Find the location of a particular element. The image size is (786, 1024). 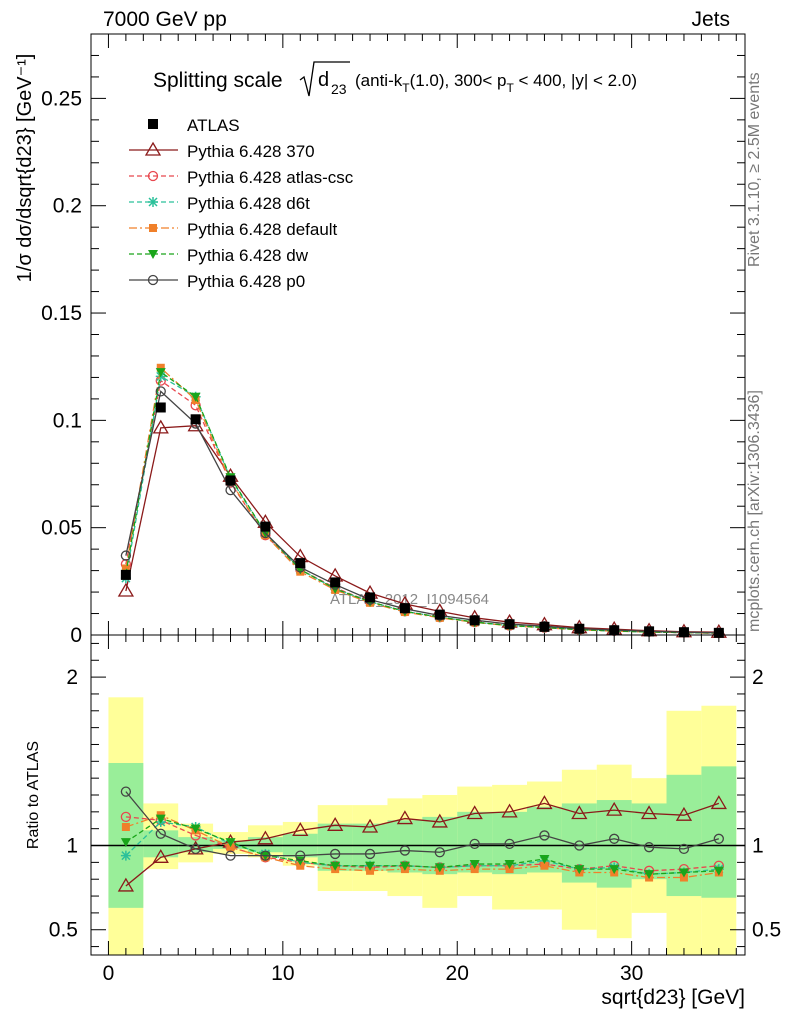

legend-label: Pythia 6.428 p0 is located at coordinates (246, 281).